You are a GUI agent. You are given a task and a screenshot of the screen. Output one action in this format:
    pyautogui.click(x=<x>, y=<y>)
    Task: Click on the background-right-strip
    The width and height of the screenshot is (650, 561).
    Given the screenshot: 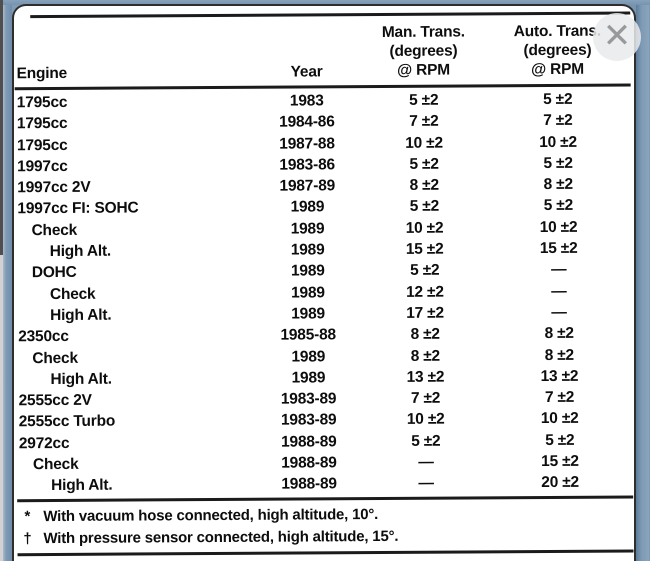 What is the action you would take?
    pyautogui.click(x=643, y=280)
    